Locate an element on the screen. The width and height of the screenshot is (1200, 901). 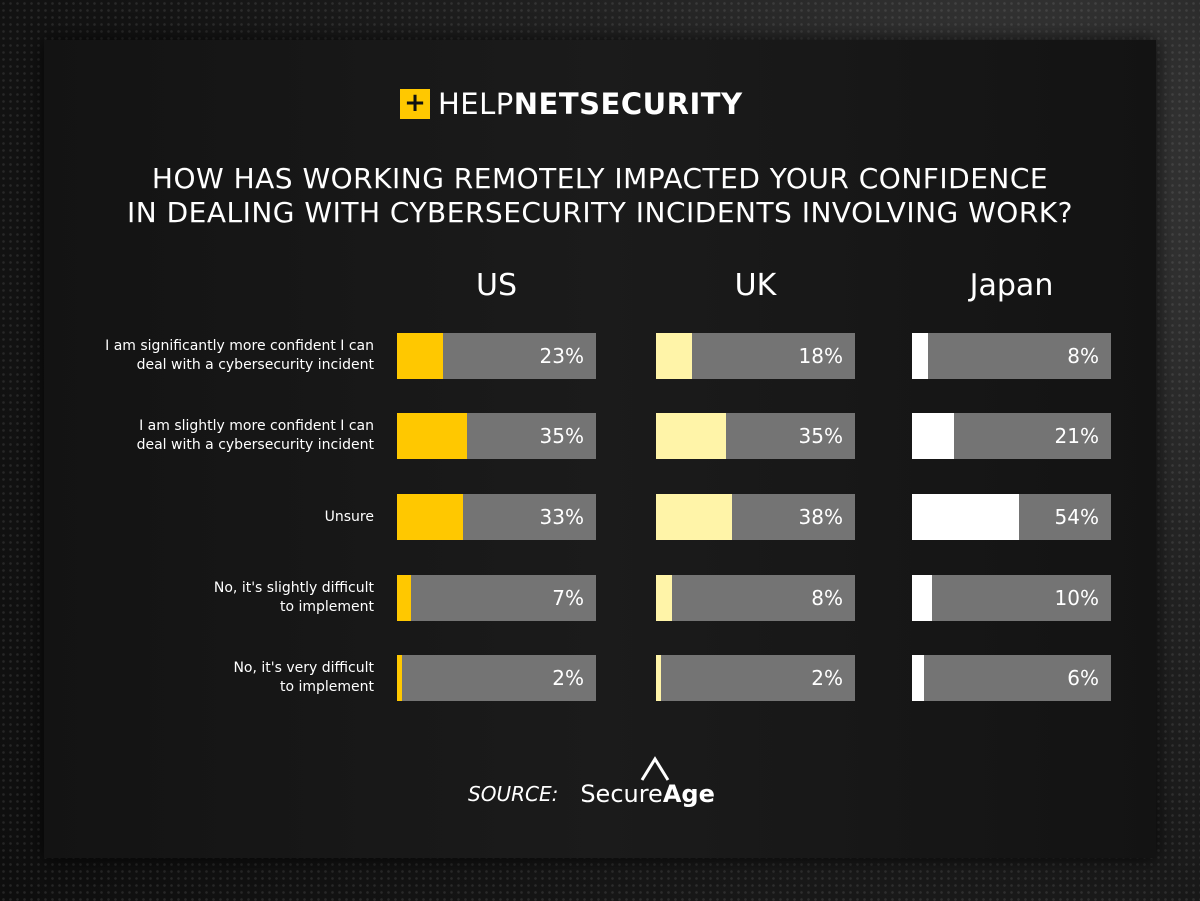
data-label: 38% is located at coordinates (820, 517).